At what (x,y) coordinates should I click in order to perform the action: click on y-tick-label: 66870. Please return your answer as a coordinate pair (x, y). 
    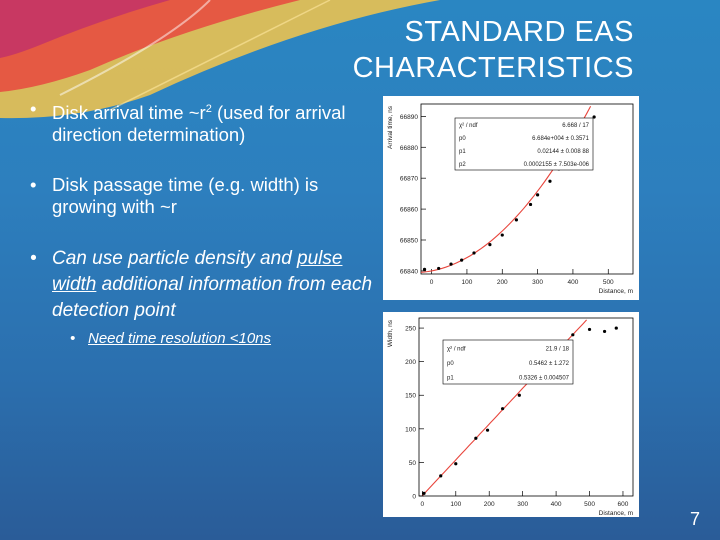
    Looking at the image, I should click on (409, 179).